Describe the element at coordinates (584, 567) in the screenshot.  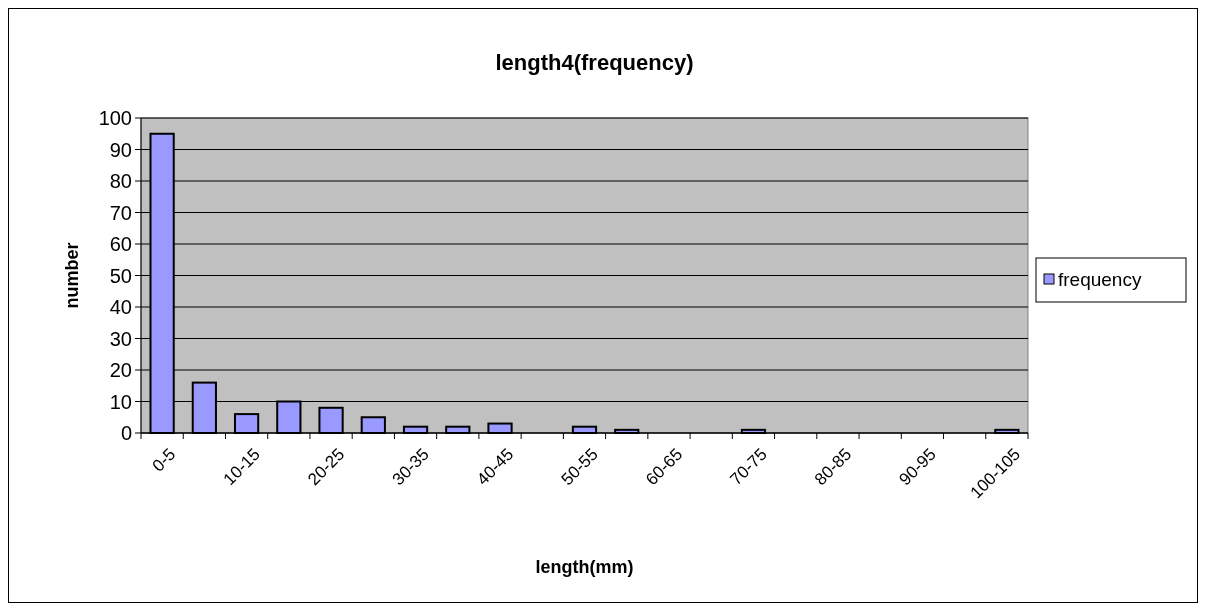
I see `x-axis-title: length(mm)` at that location.